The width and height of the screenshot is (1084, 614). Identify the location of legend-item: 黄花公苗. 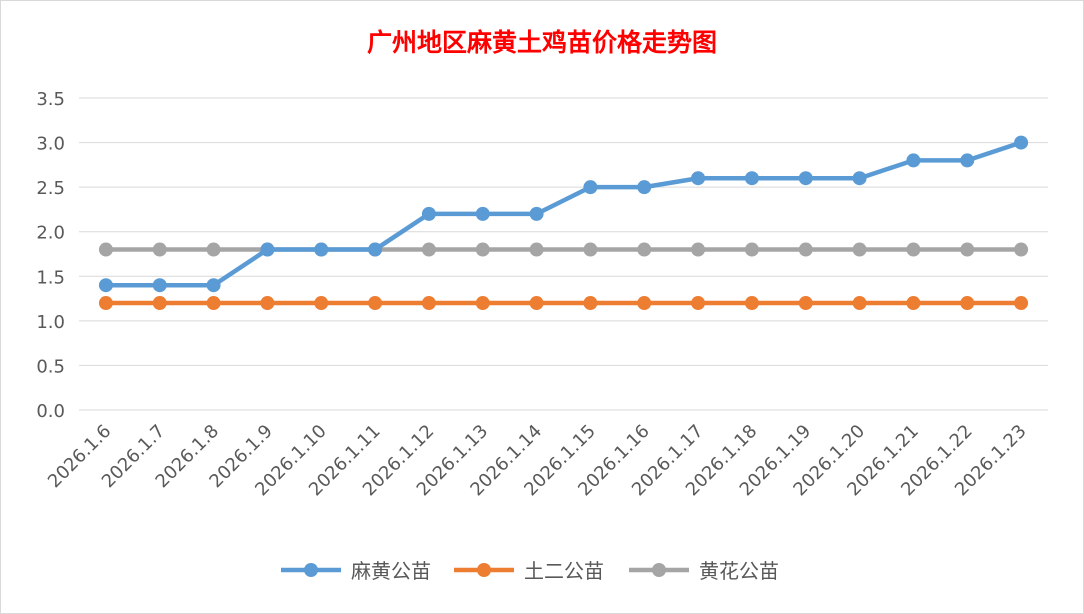
(704, 571).